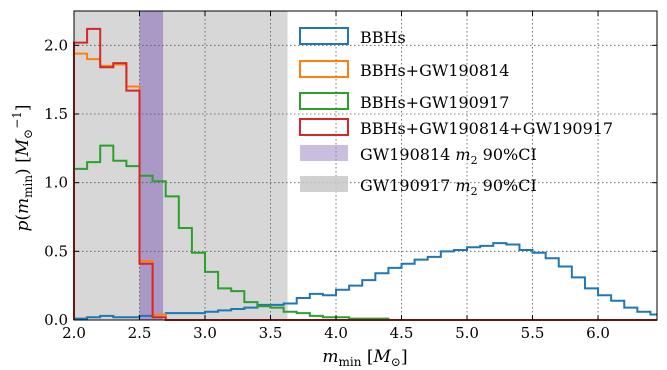  I want to click on y-axis-label: p(mmin) [M⊙−1], so click(22, 167).